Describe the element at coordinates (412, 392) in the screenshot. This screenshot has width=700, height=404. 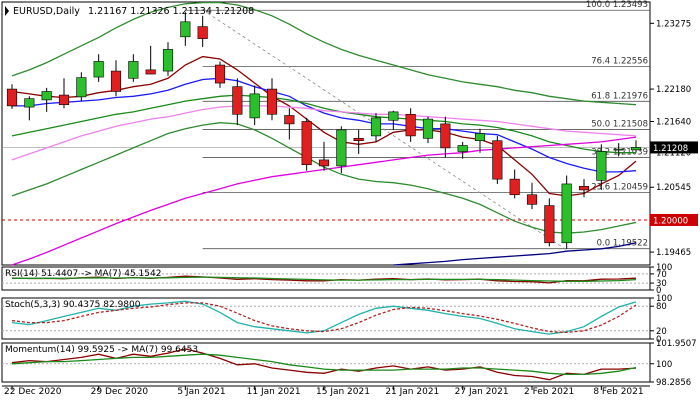
I see `x-tick-label: 21 Jan 2021` at that location.